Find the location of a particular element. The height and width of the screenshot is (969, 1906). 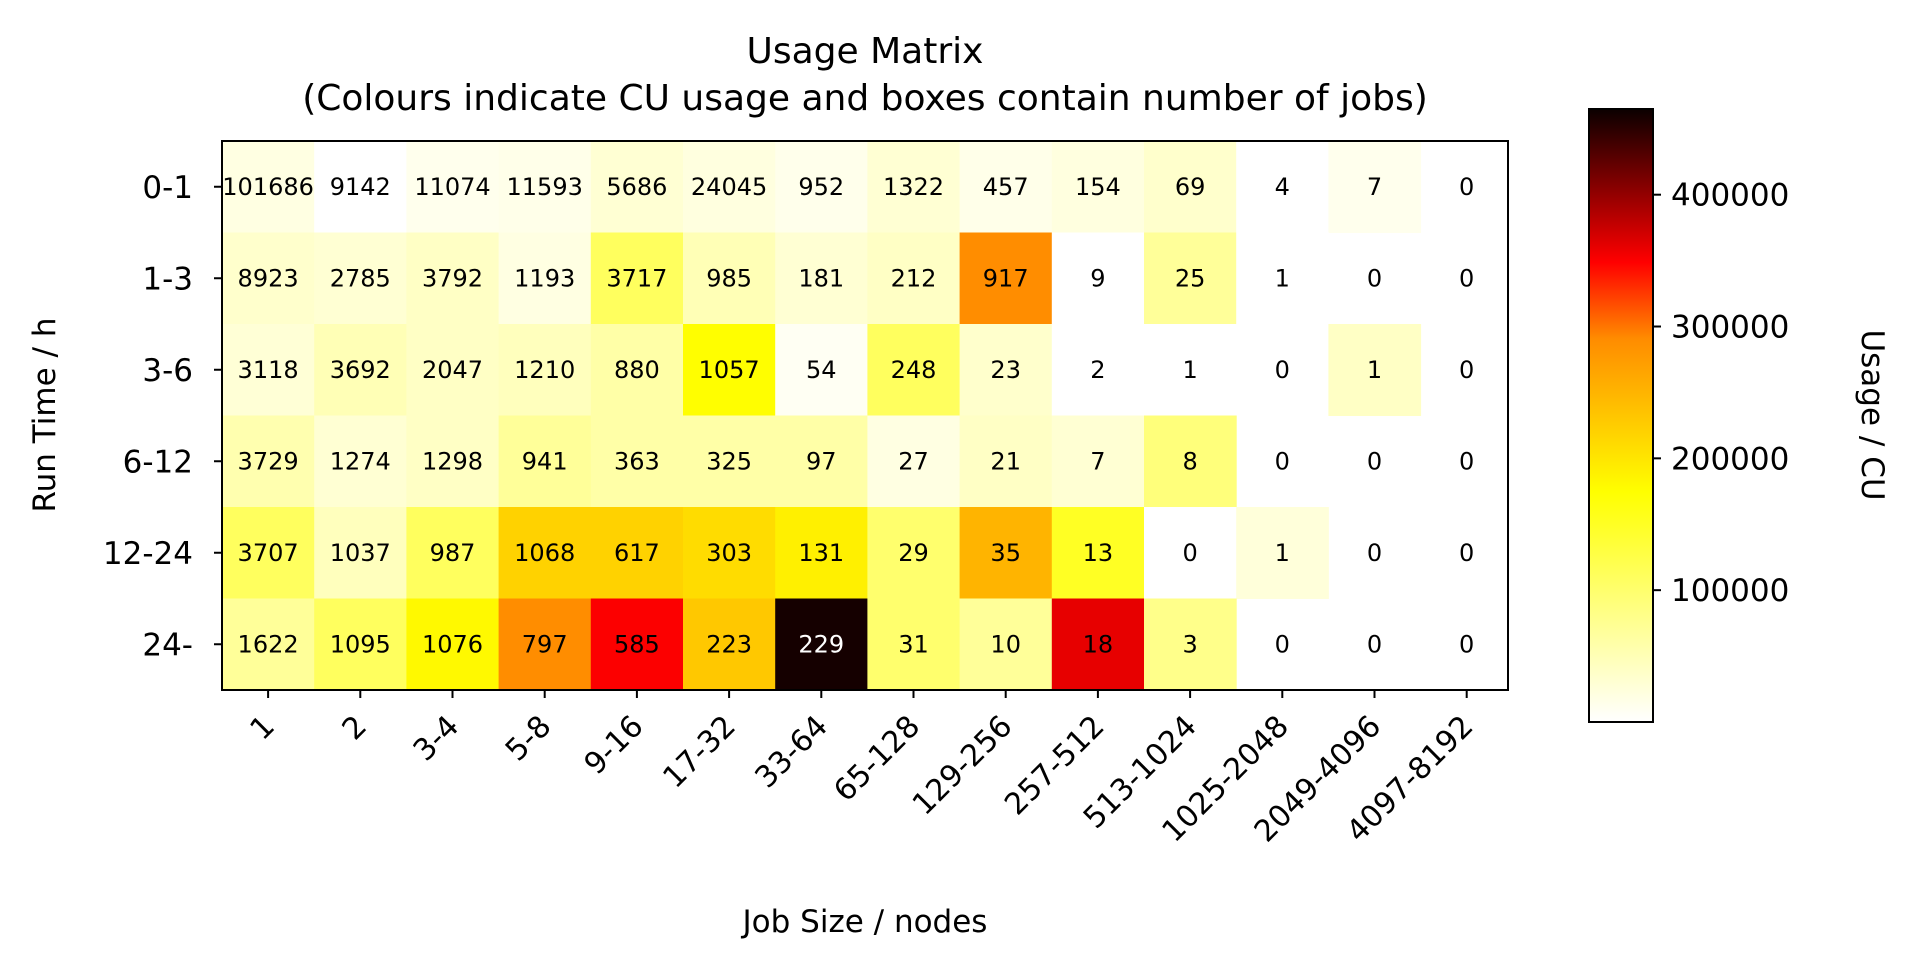

cell-job-count: 4 is located at coordinates (1282, 187).